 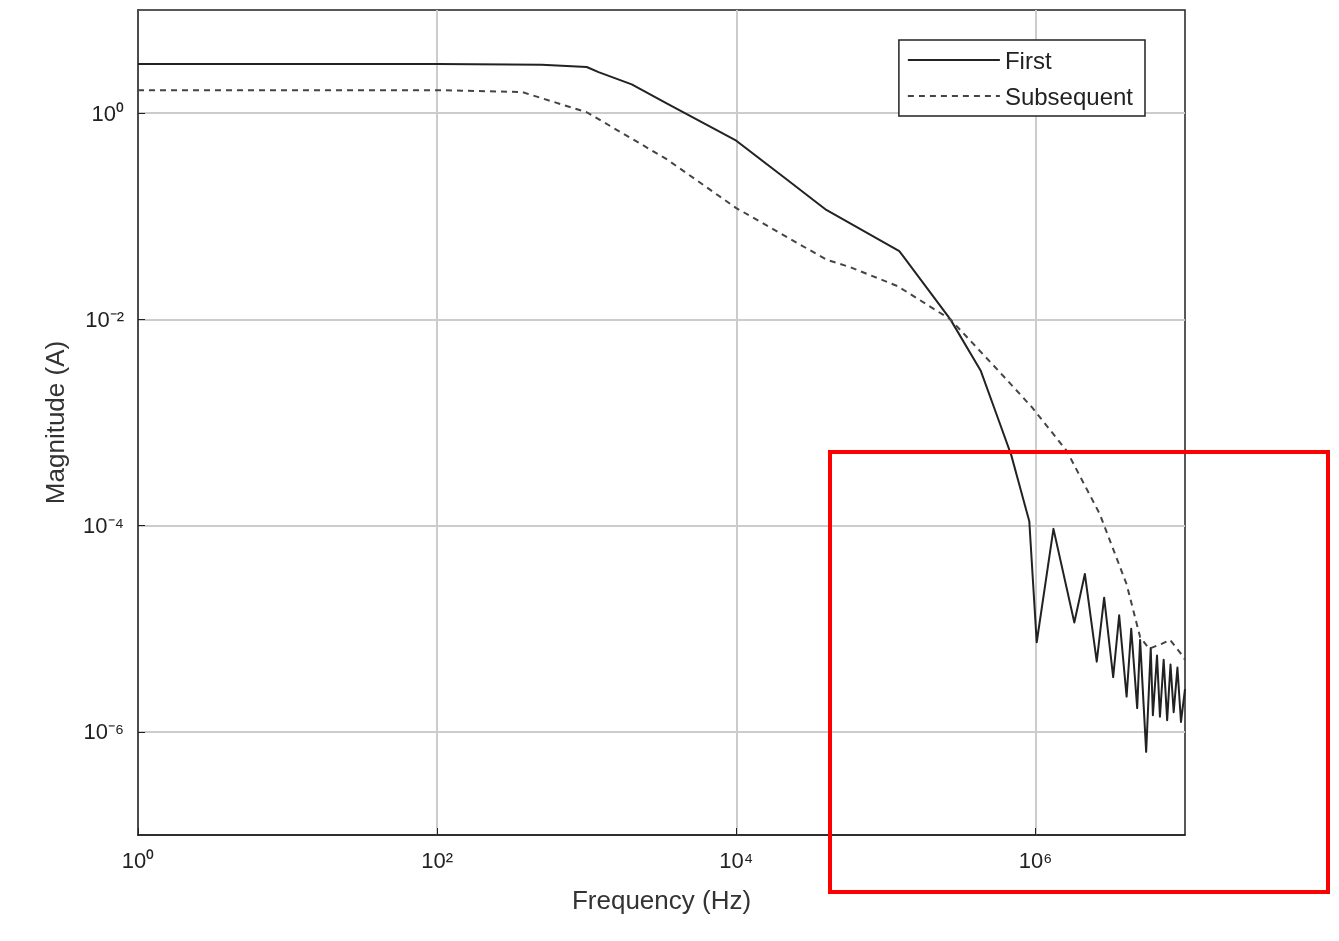 I want to click on y-tick-label: 10⁻⁶, so click(x=103, y=732).